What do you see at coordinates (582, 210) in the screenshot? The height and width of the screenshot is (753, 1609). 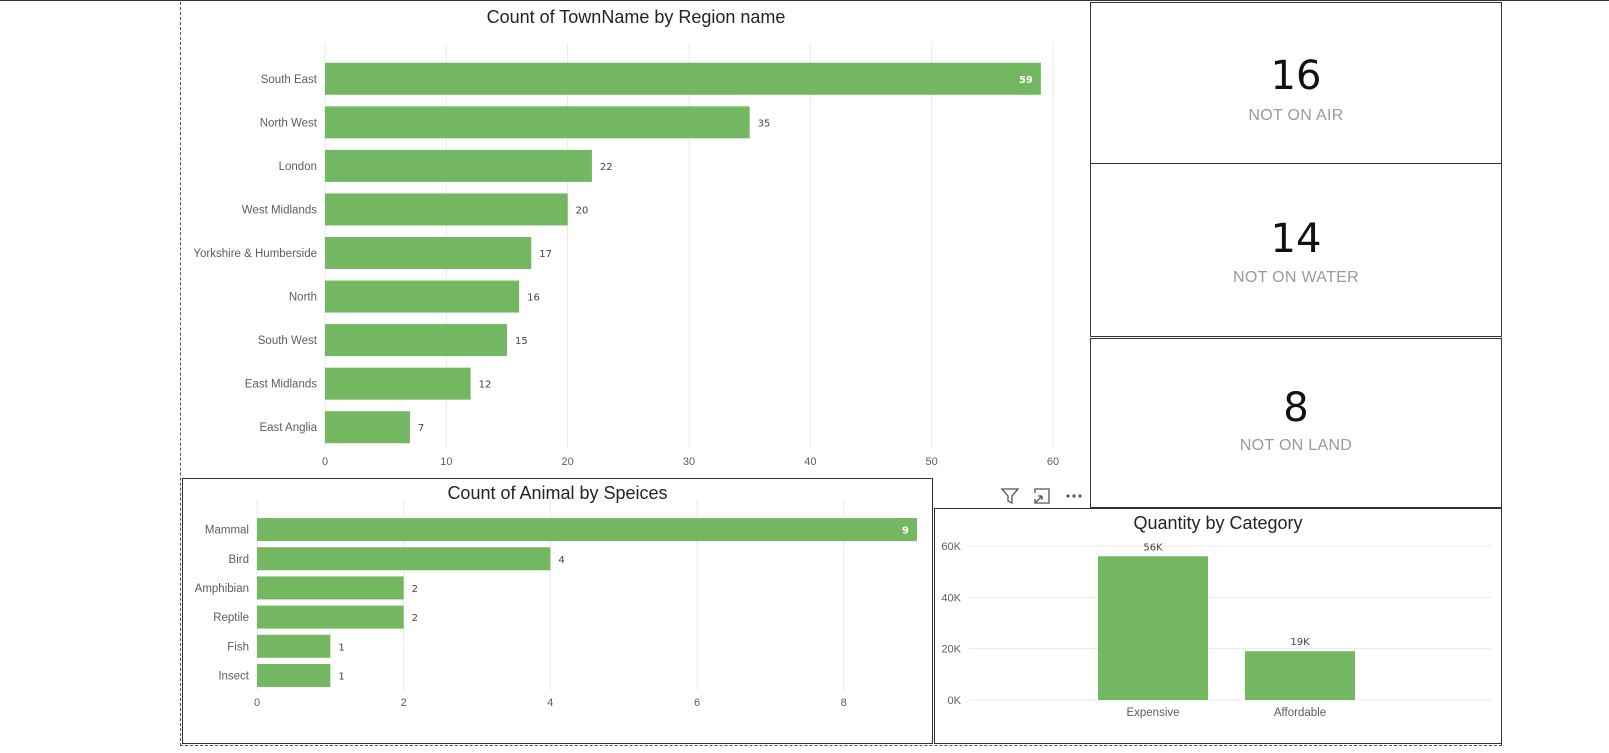 I see `region-data-label: 20` at bounding box center [582, 210].